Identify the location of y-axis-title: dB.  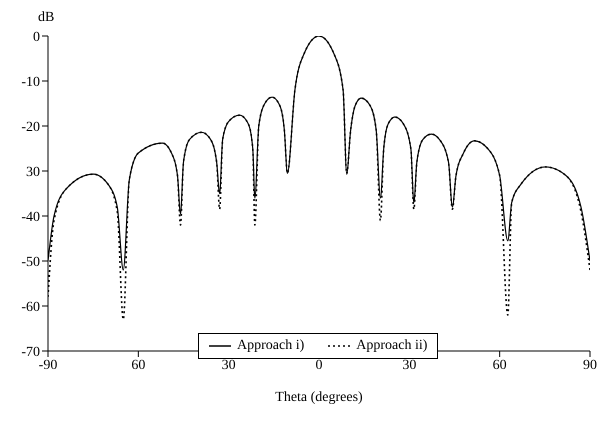
(46, 18).